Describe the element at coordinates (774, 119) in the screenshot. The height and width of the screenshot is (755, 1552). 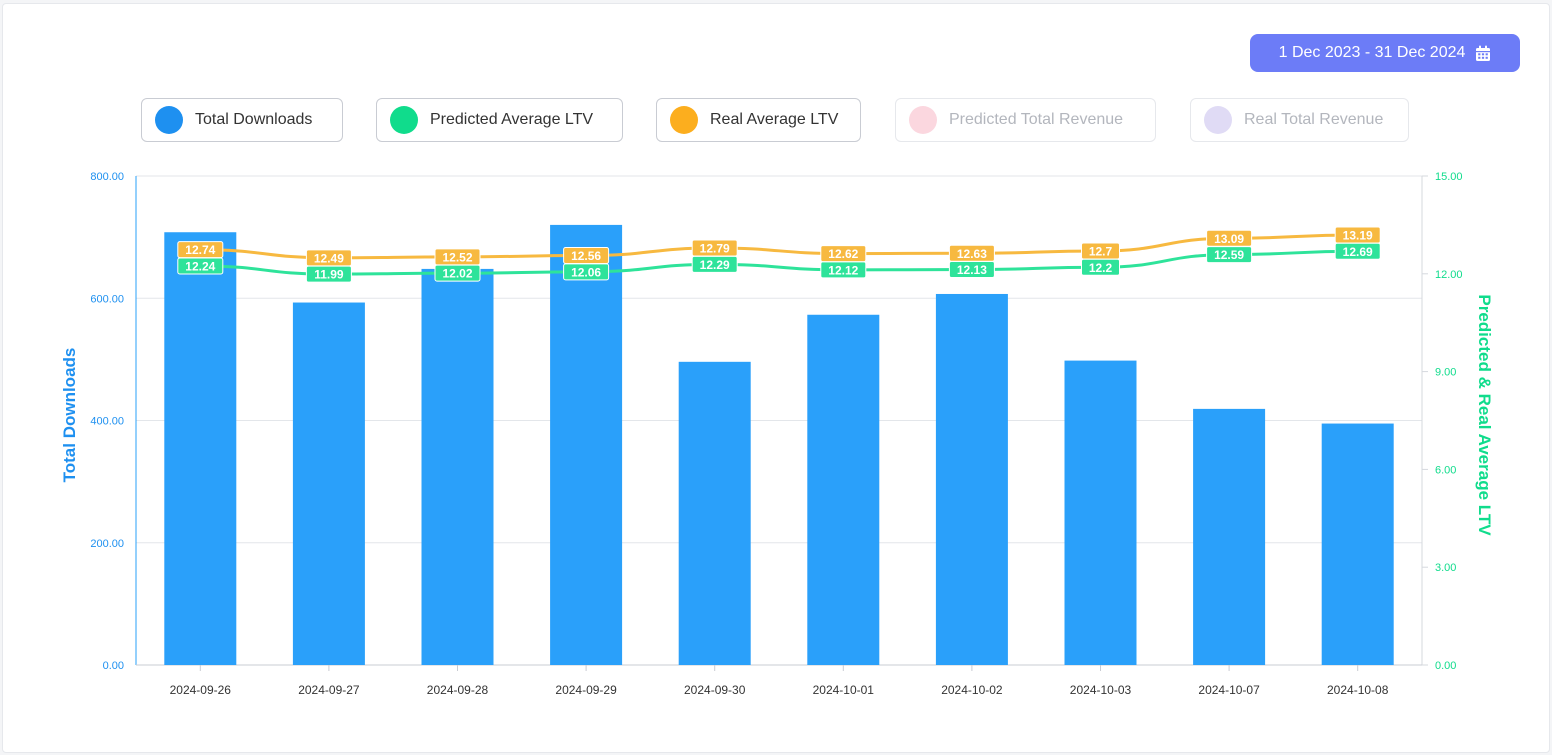
I see `legend-label-real-average-ltv: Real Average LTV` at that location.